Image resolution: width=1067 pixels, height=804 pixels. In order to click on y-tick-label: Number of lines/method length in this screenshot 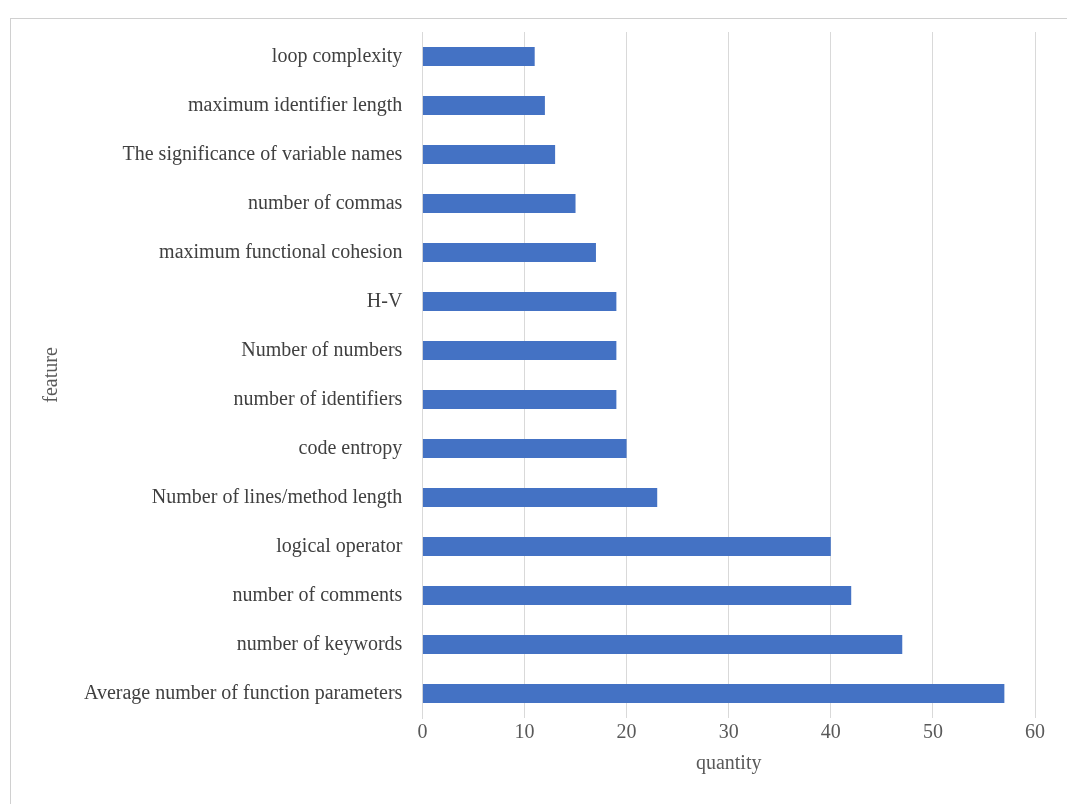, I will do `click(277, 496)`.